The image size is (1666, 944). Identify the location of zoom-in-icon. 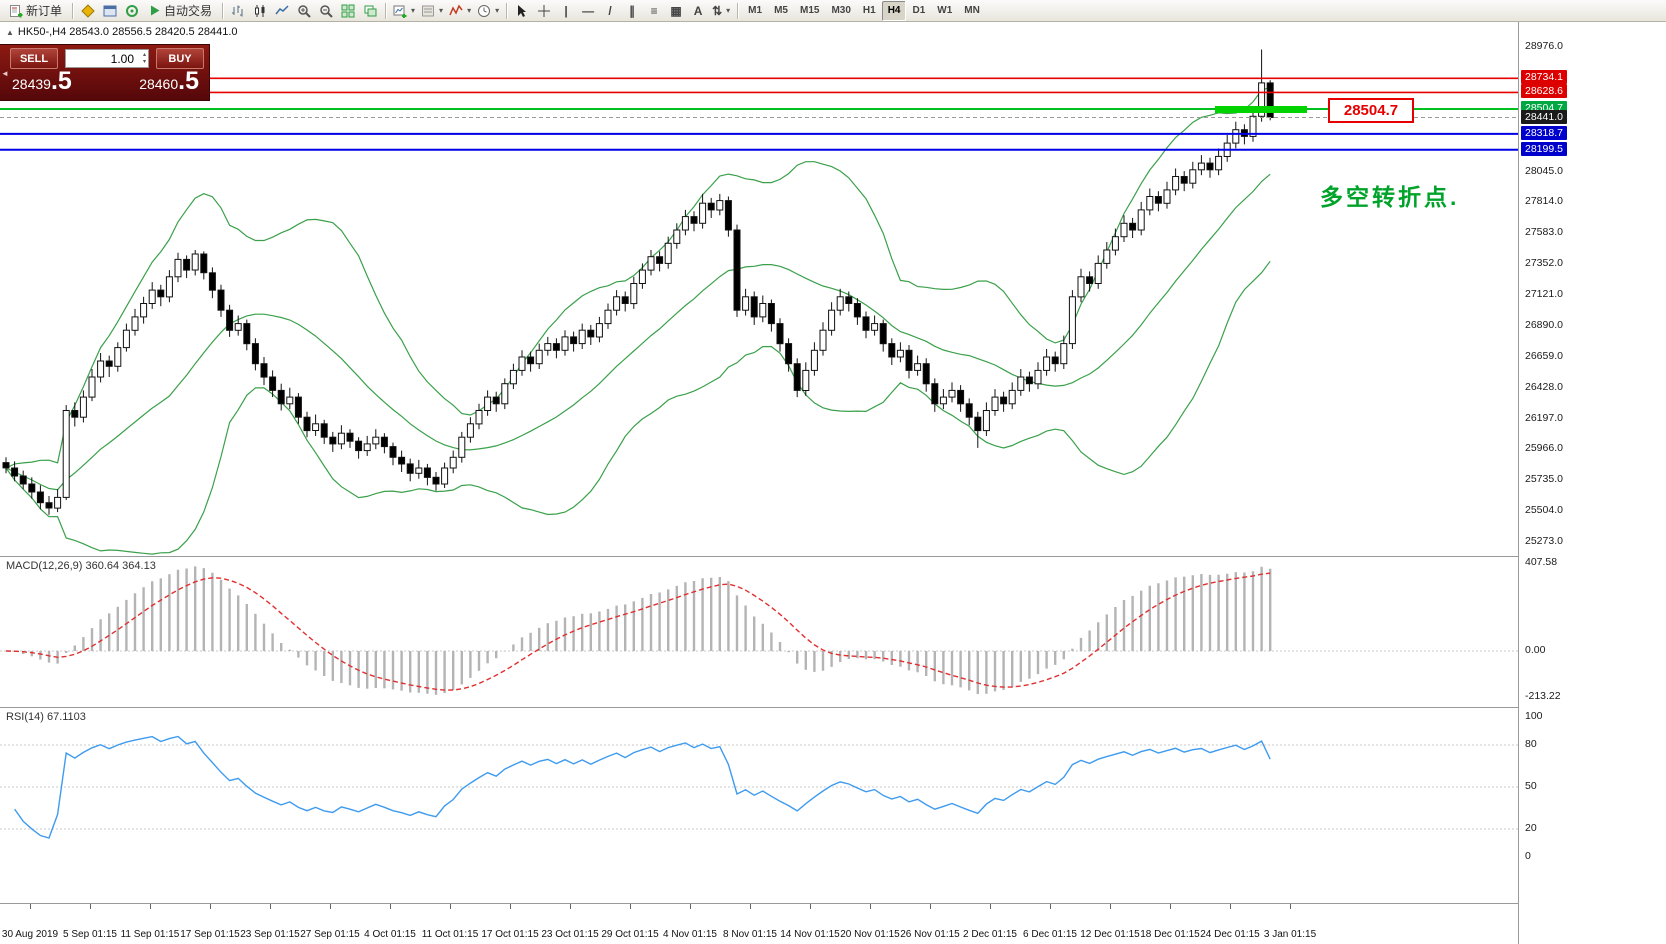
(304, 11).